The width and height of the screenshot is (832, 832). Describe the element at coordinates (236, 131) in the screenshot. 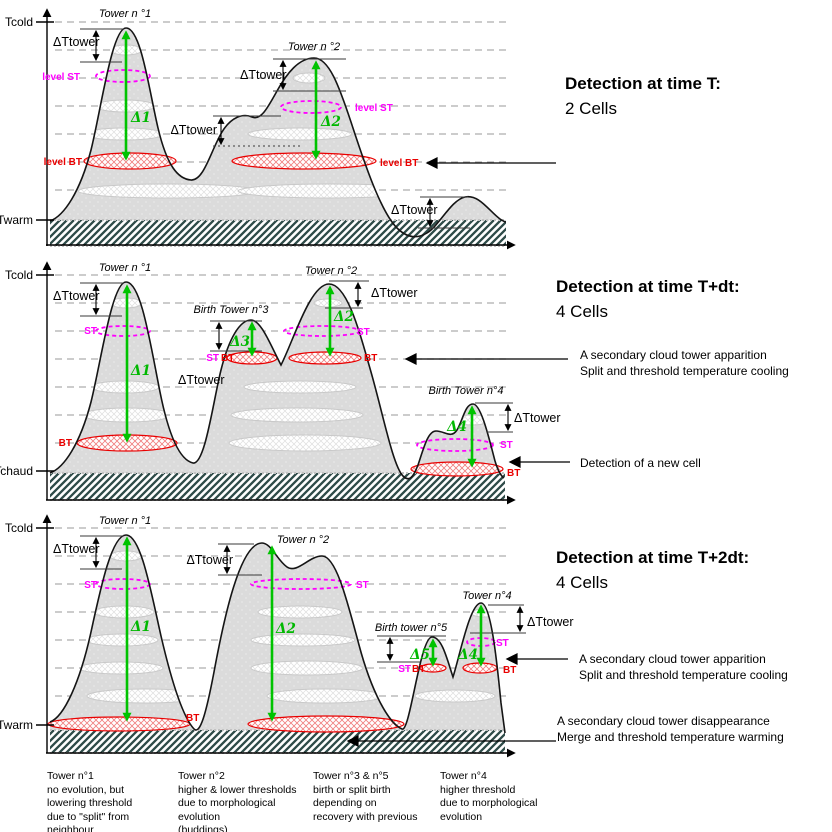

I see `dtower-bracket-shoulder: ΔTtower` at that location.